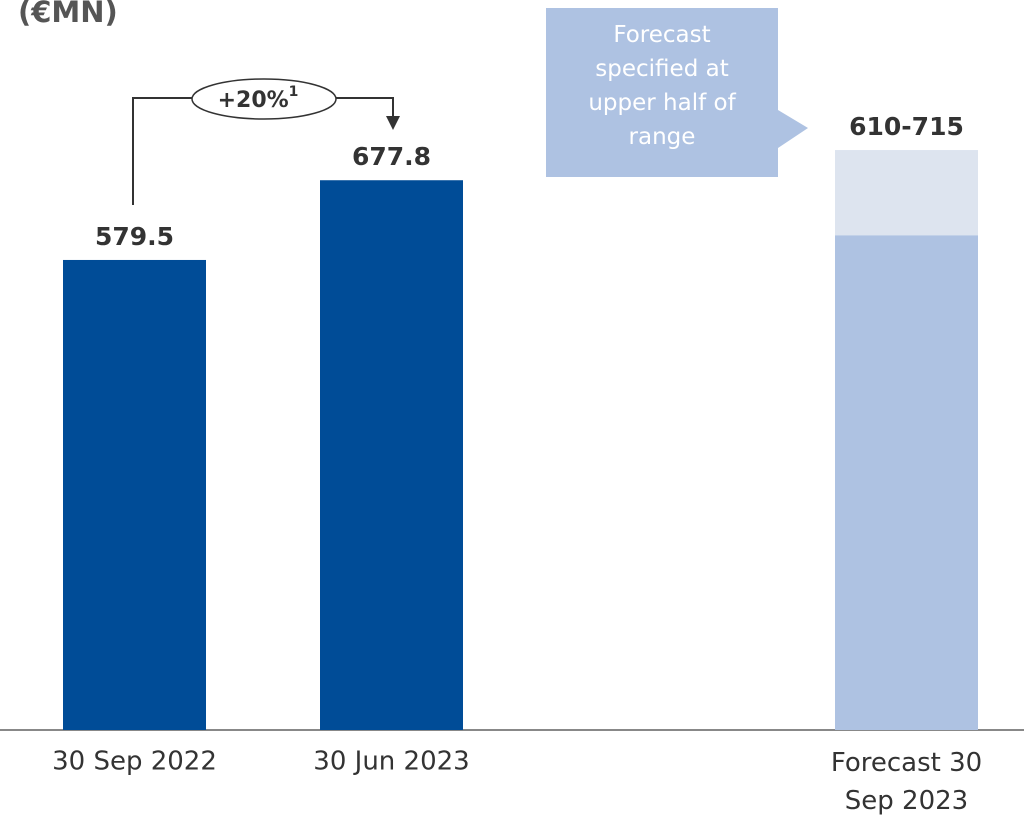 This screenshot has width=1024, height=815. Describe the element at coordinates (906, 126) in the screenshot. I see `forecast-label: 610-715` at that location.